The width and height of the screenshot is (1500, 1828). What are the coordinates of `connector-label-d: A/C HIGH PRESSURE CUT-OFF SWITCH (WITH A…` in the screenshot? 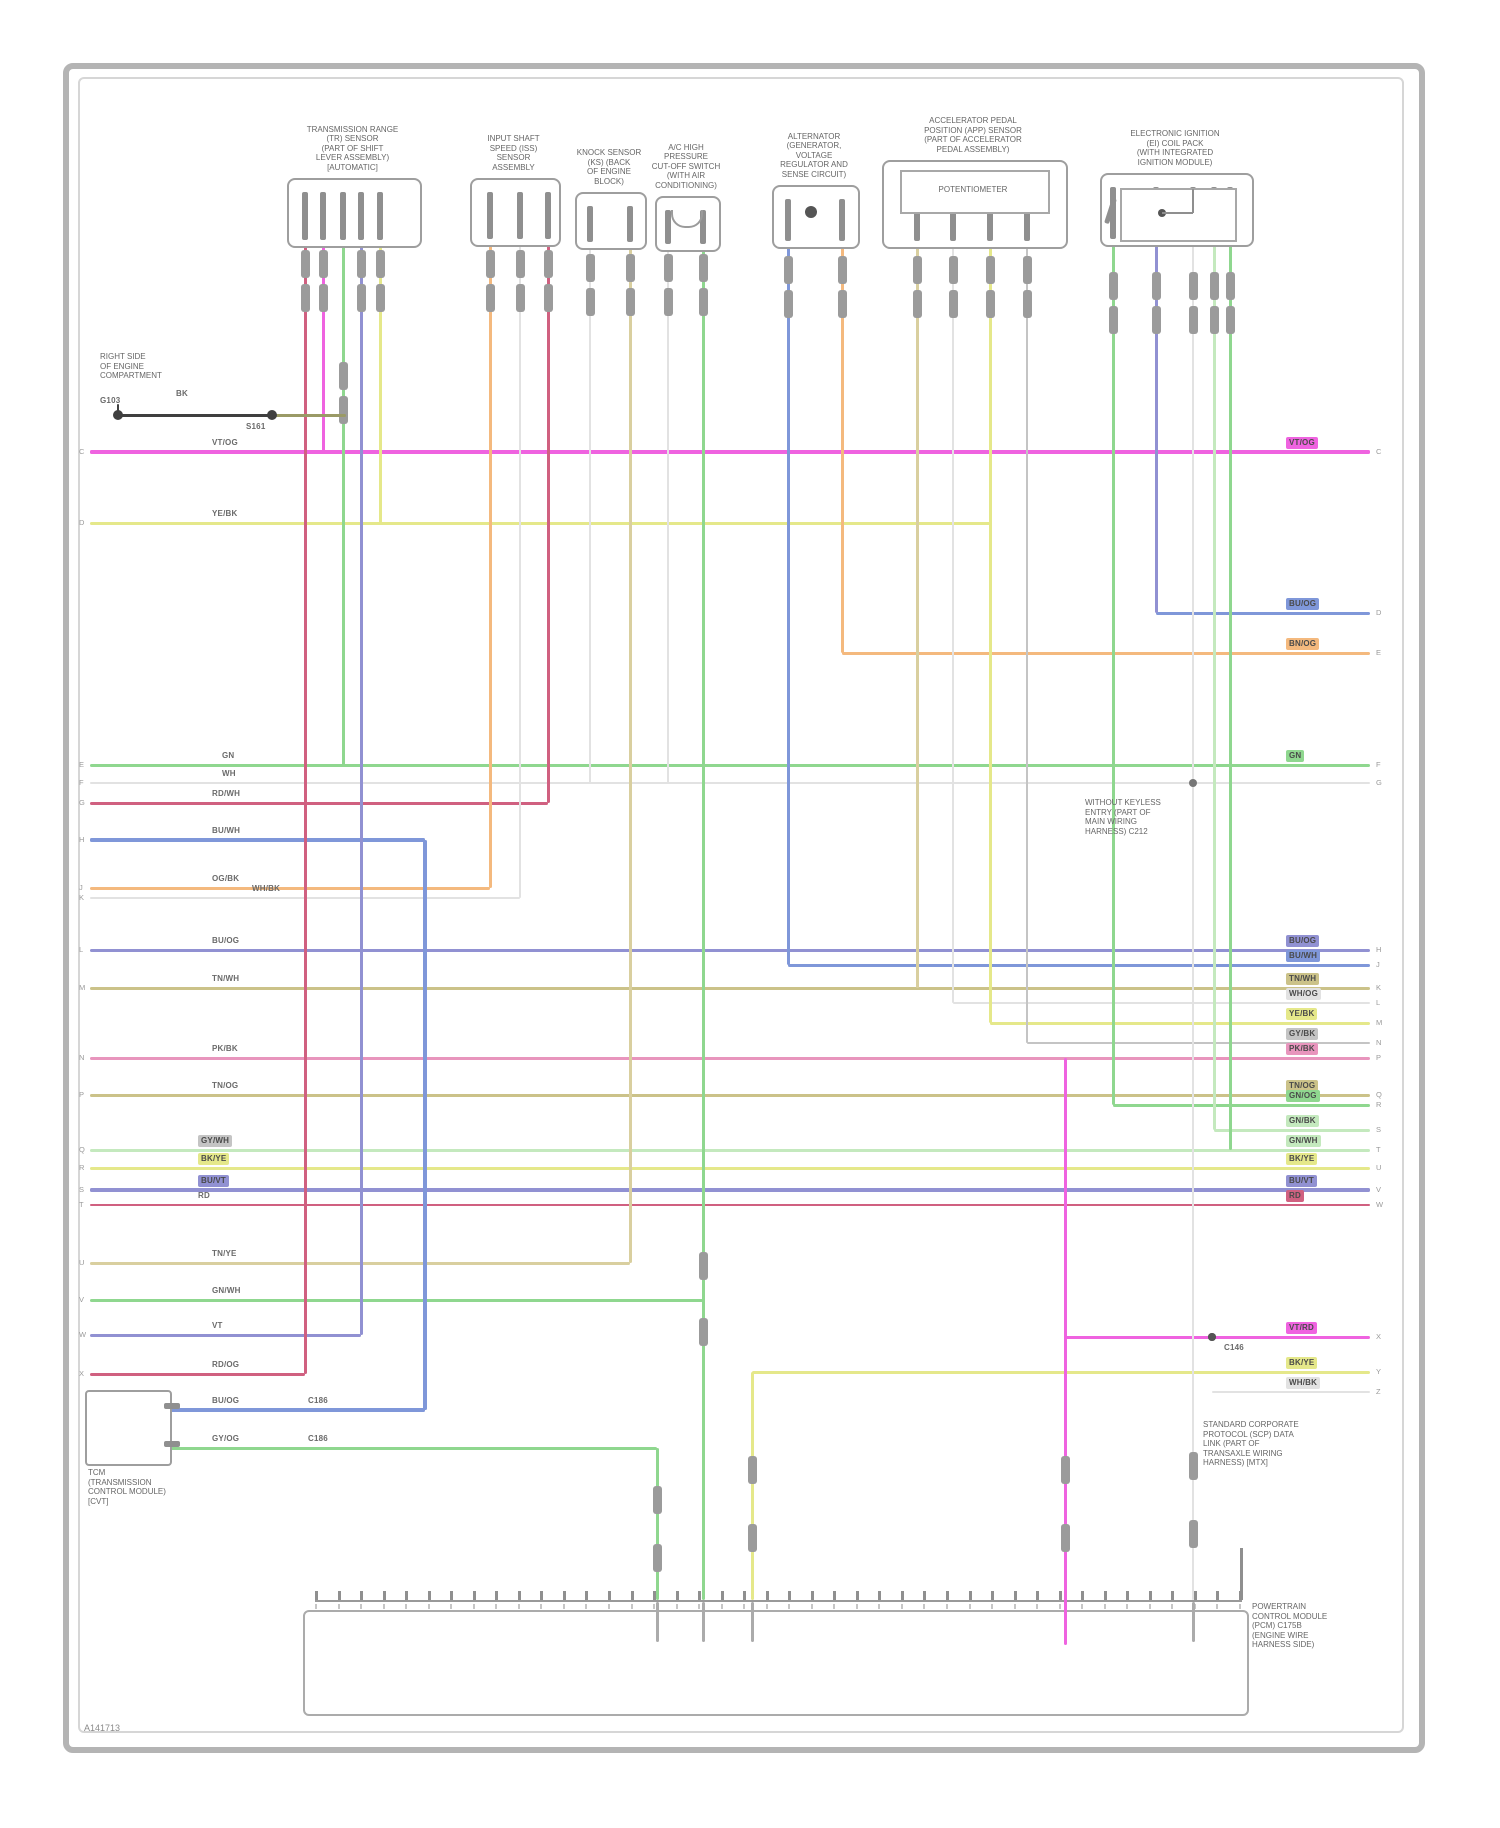 It's located at (686, 166).